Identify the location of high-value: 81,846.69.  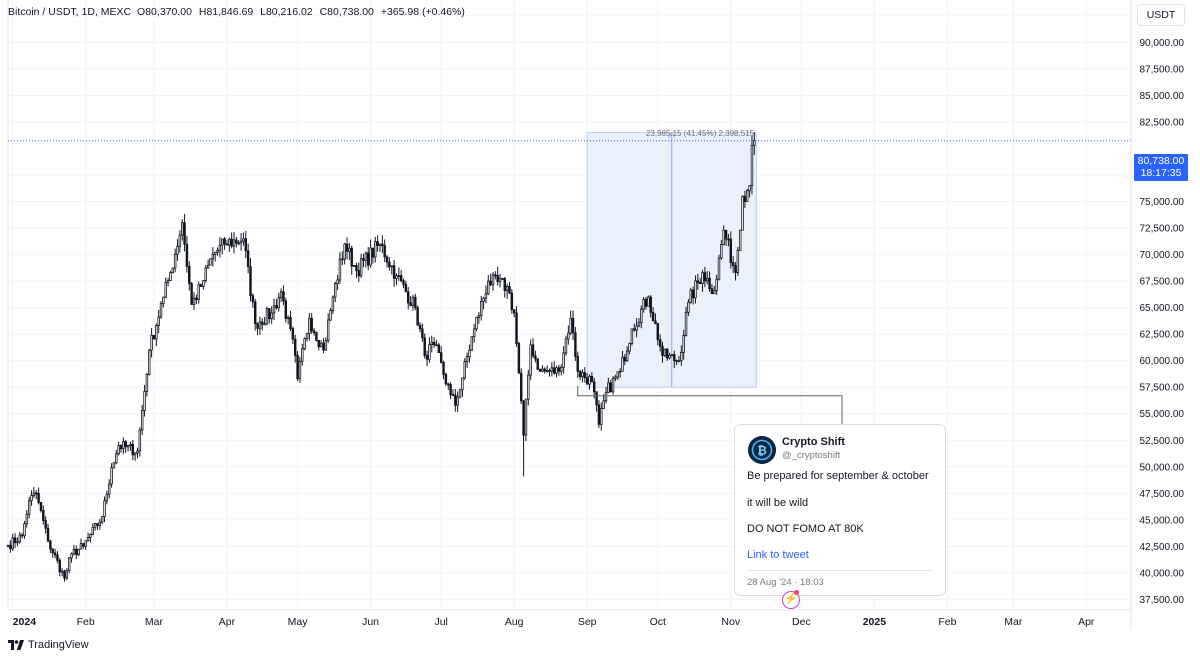
(230, 12).